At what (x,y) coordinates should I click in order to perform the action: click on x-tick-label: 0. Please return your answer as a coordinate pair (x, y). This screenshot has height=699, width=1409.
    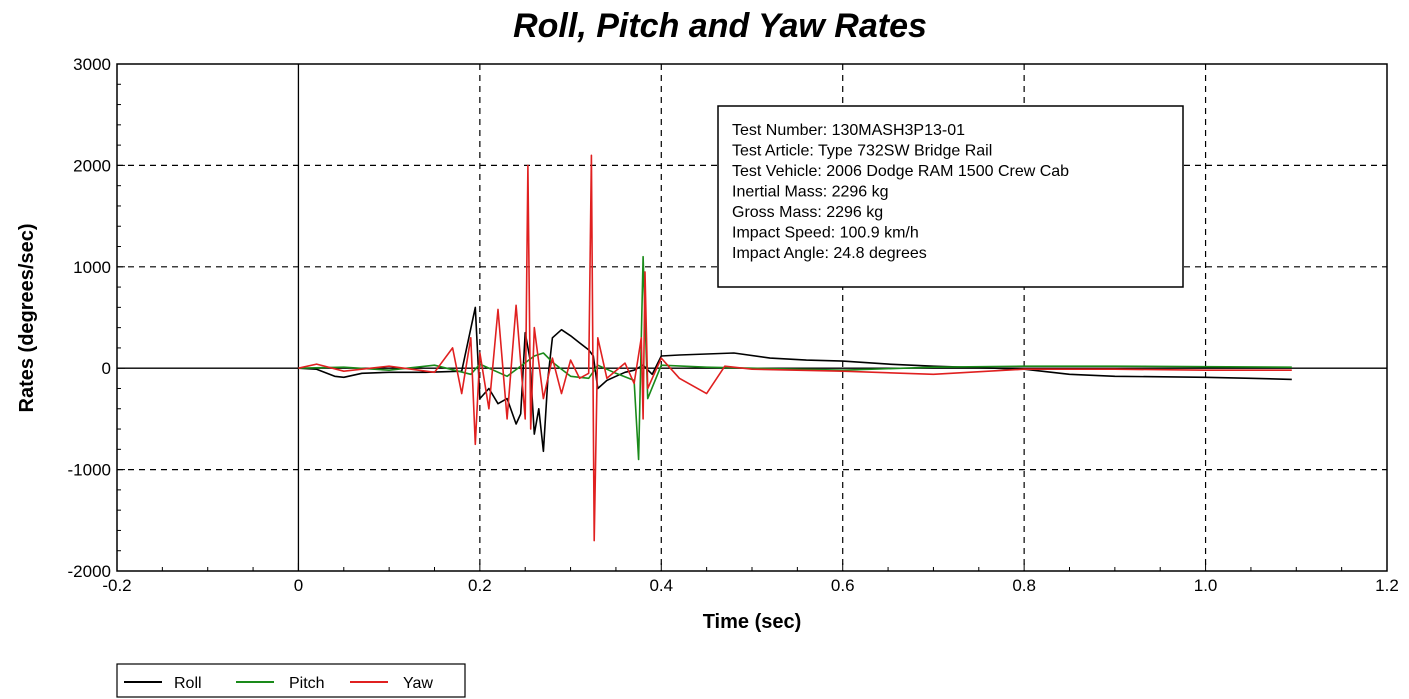
    Looking at the image, I should click on (298, 585).